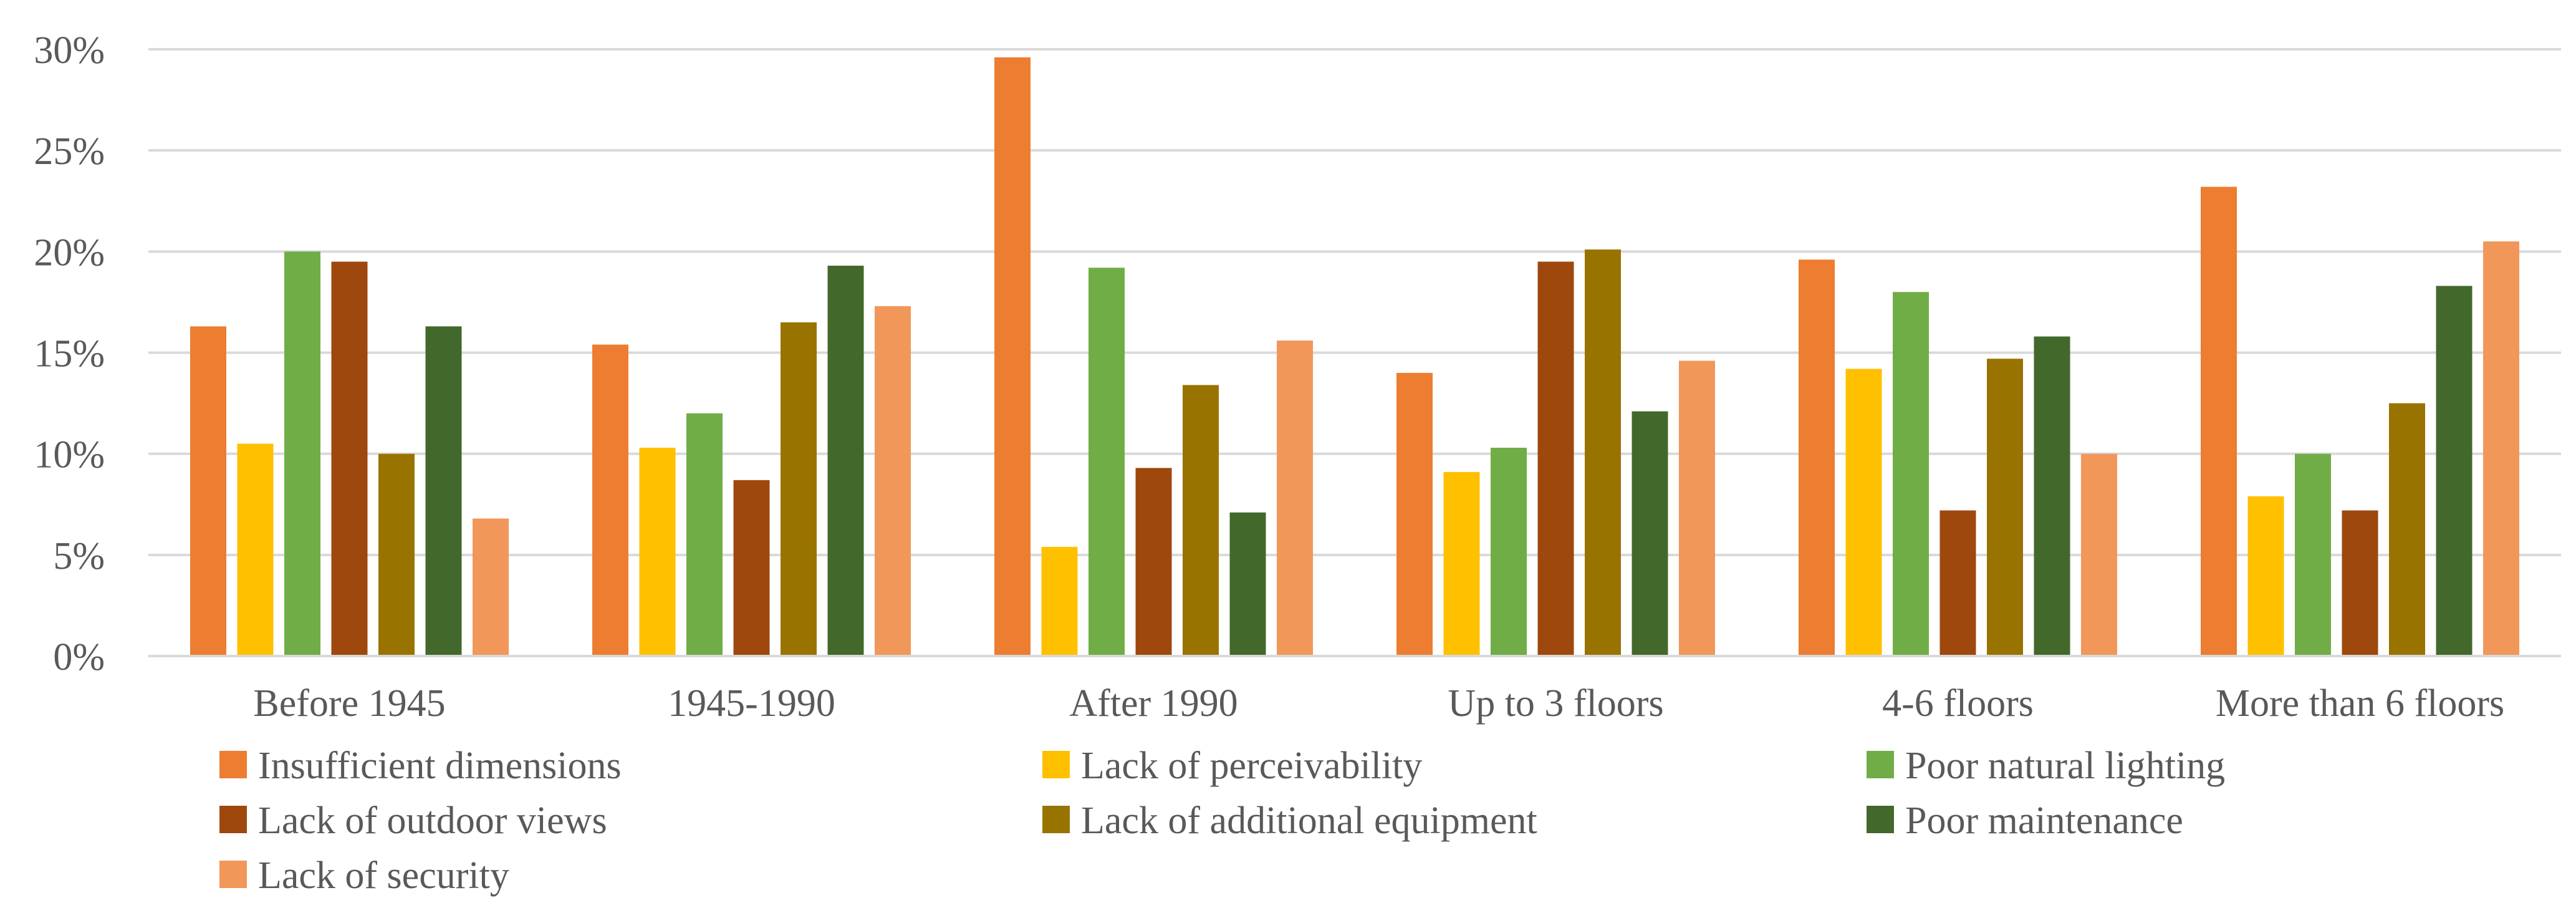 The height and width of the screenshot is (918, 2576). What do you see at coordinates (1958, 703) in the screenshot?
I see `x-category-label: 4-6 floors` at bounding box center [1958, 703].